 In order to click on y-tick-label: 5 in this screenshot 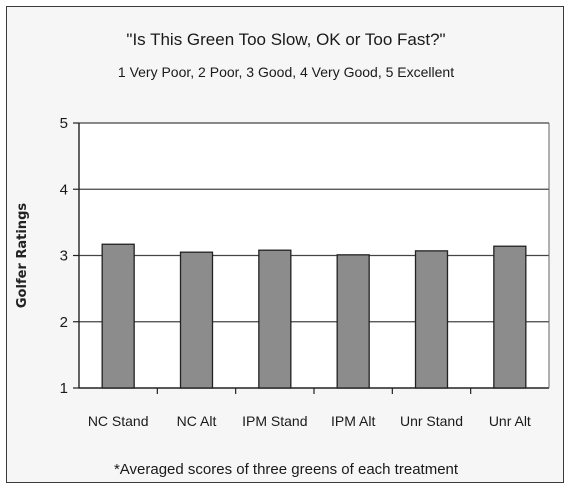, I will do `click(64, 123)`.